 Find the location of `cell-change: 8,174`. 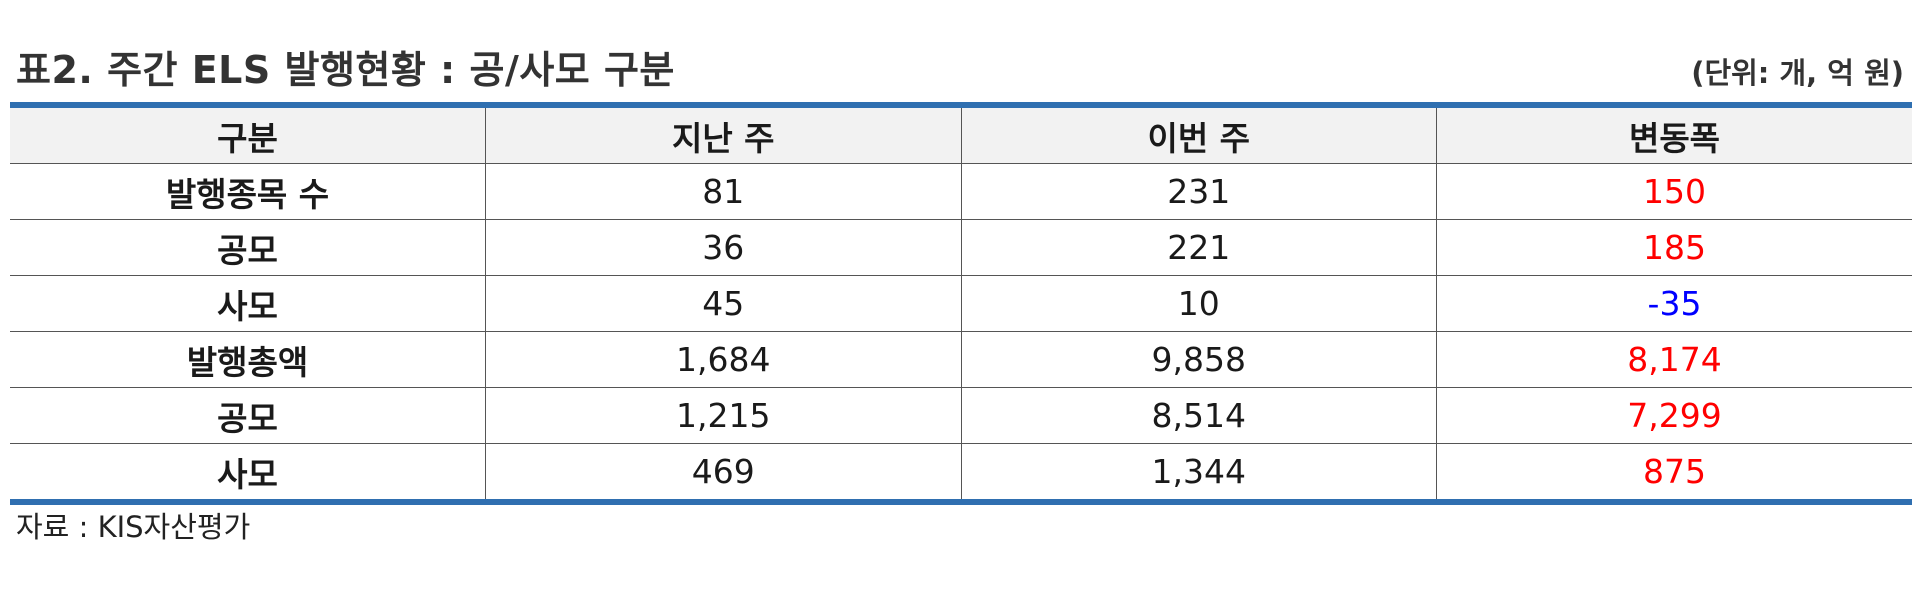

cell-change: 8,174 is located at coordinates (1674, 359).